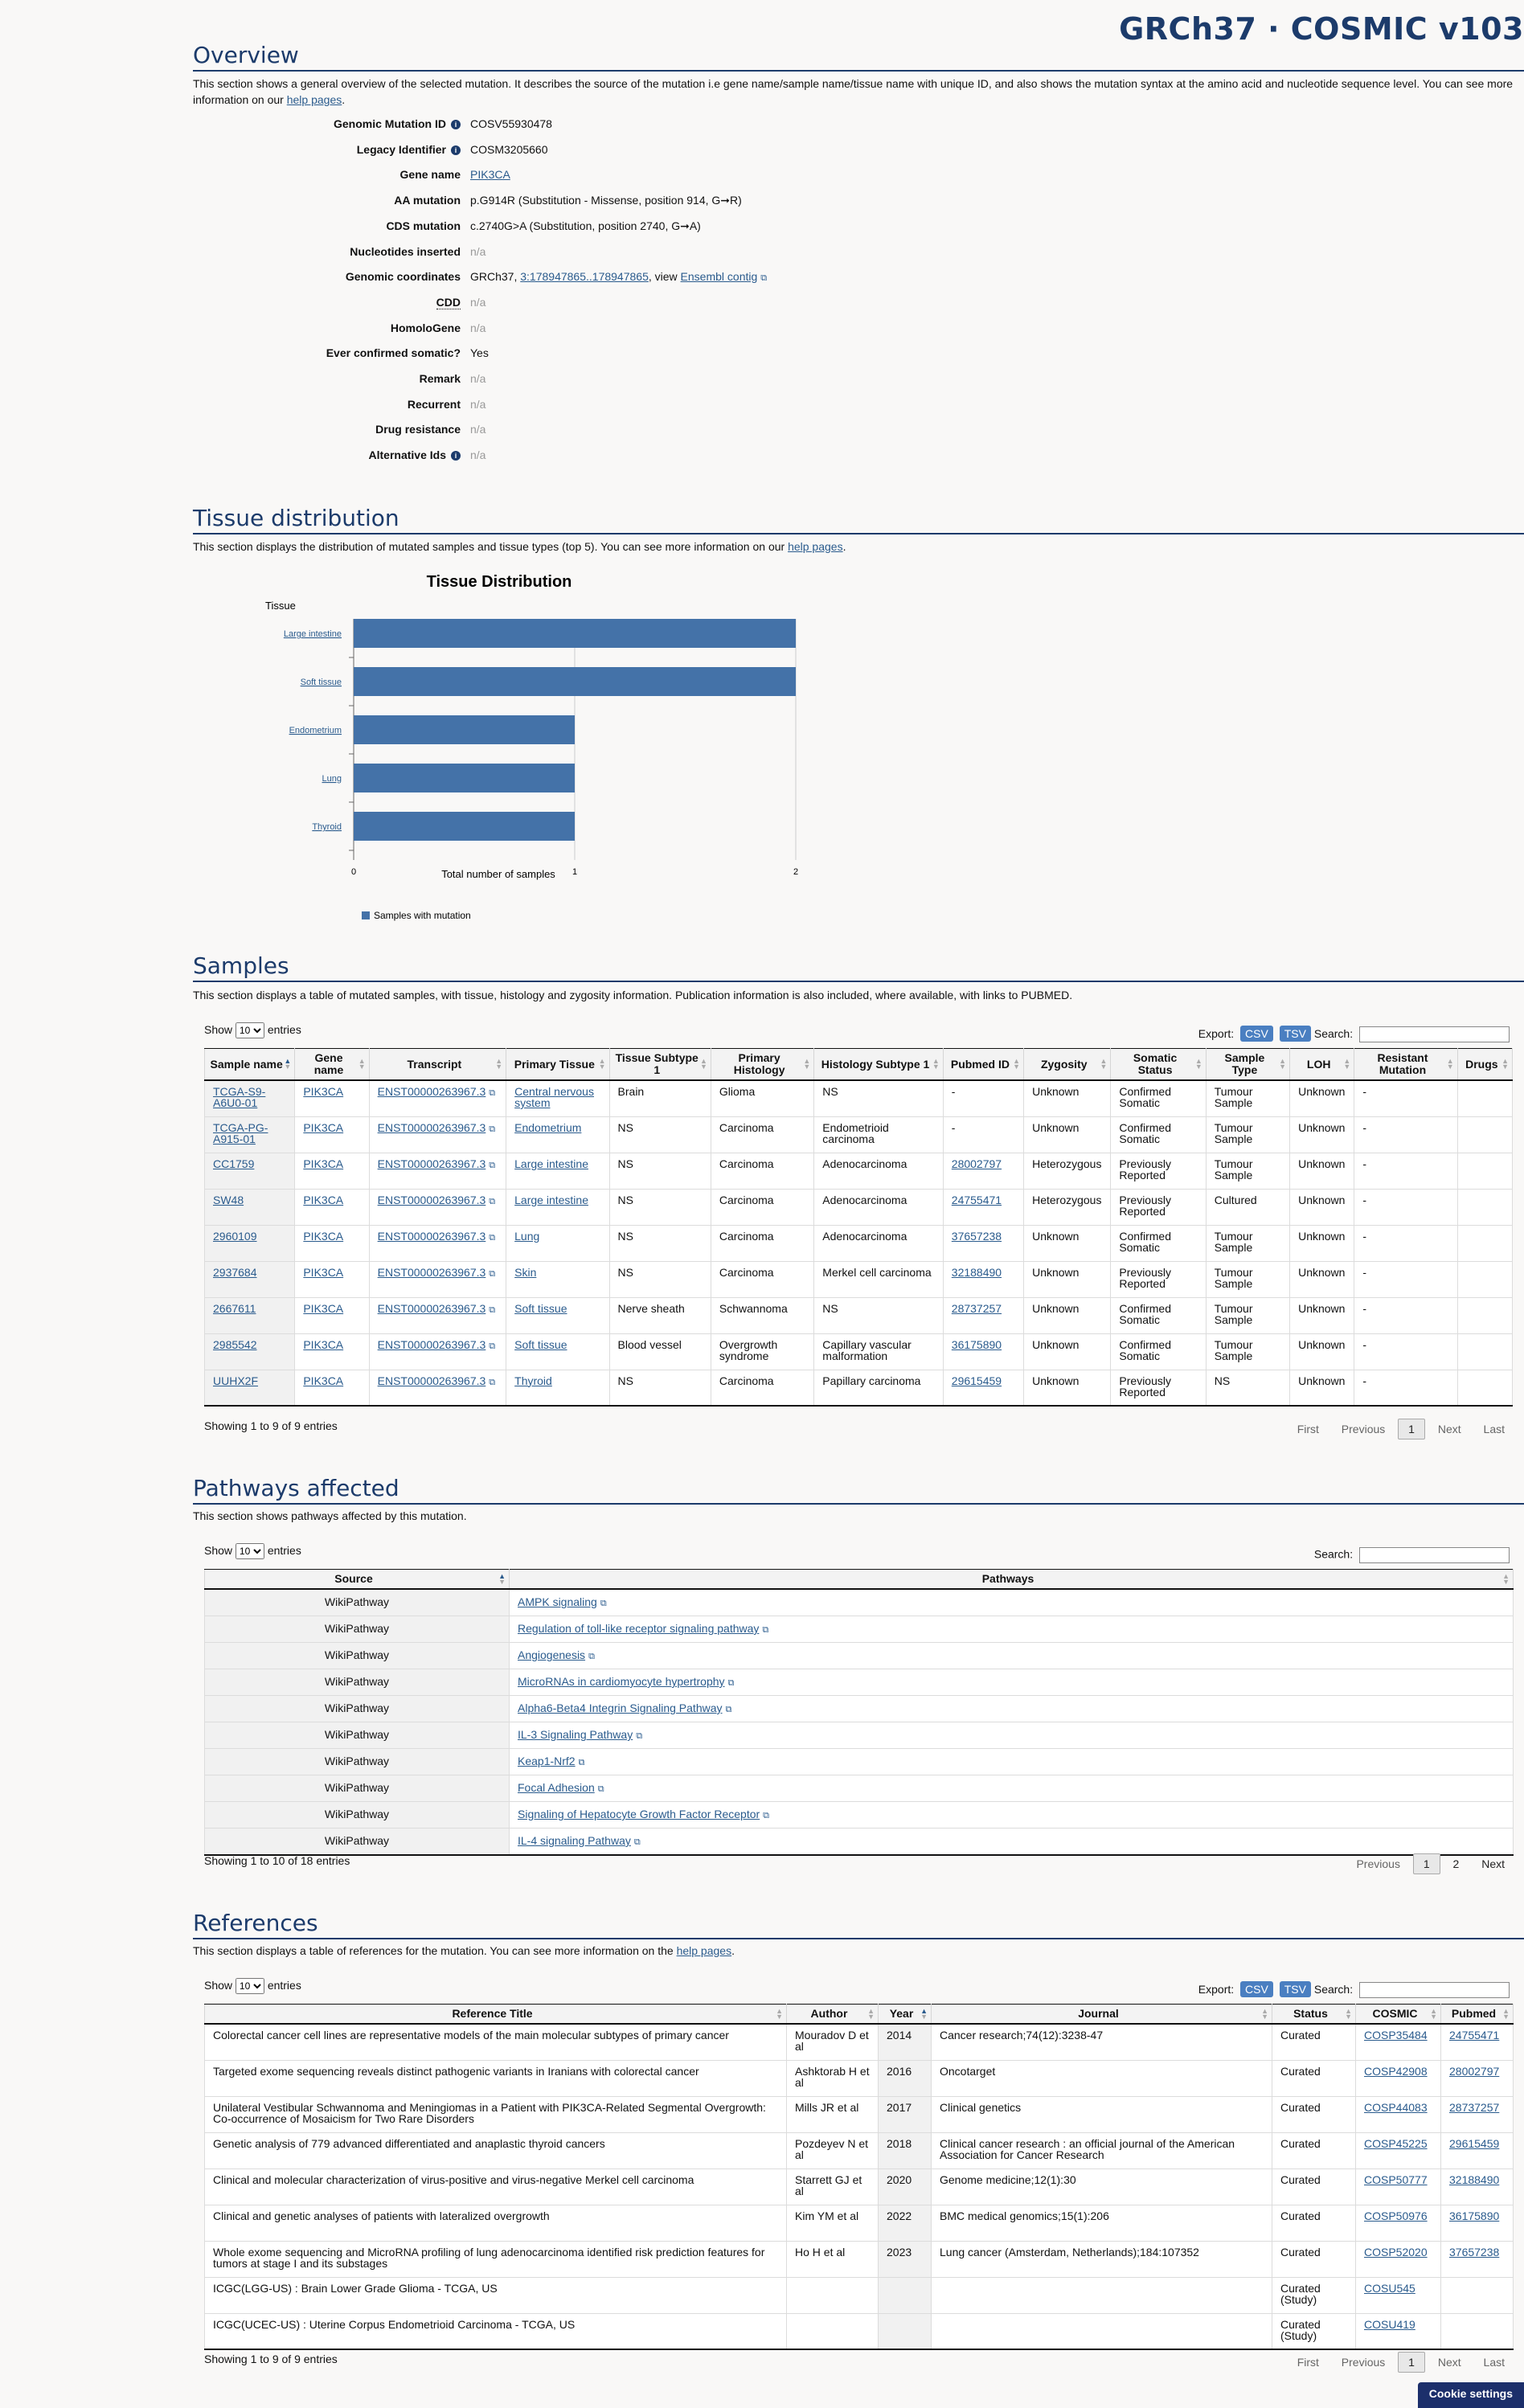 The image size is (1524, 2408). I want to click on samples-column-header: Primary Tissue ▲ ▼, so click(558, 1064).